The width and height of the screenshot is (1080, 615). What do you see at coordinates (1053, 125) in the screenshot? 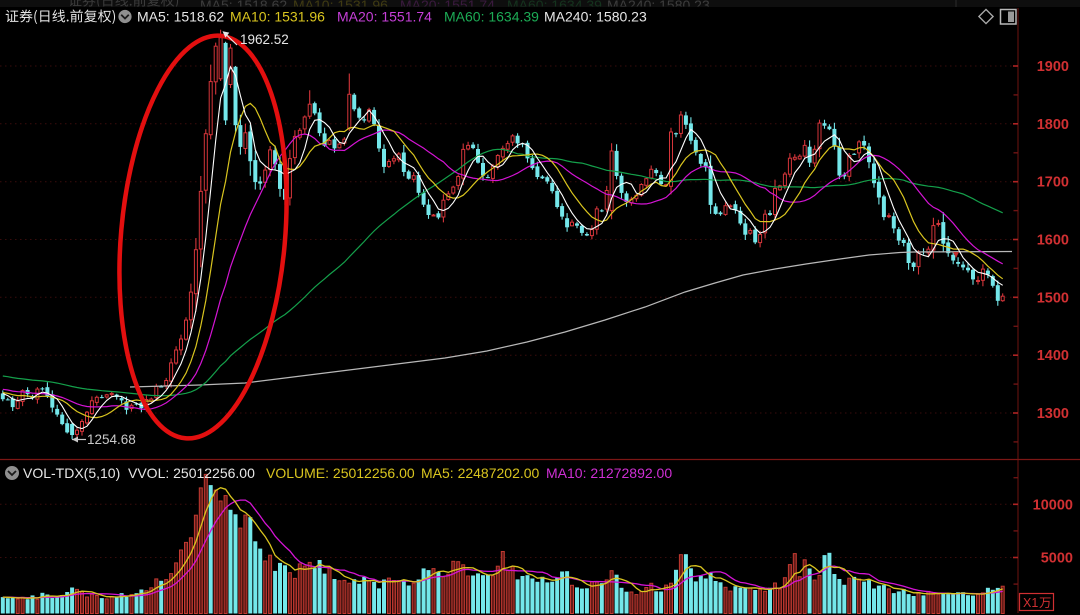
I see `svg-text: 1800` at bounding box center [1053, 125].